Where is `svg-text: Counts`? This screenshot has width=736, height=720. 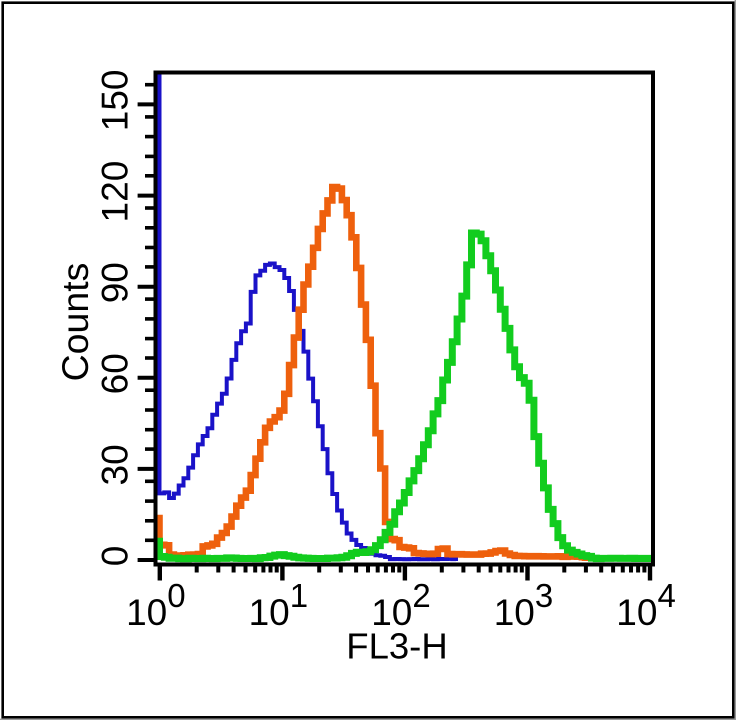
svg-text: Counts is located at coordinates (75, 322).